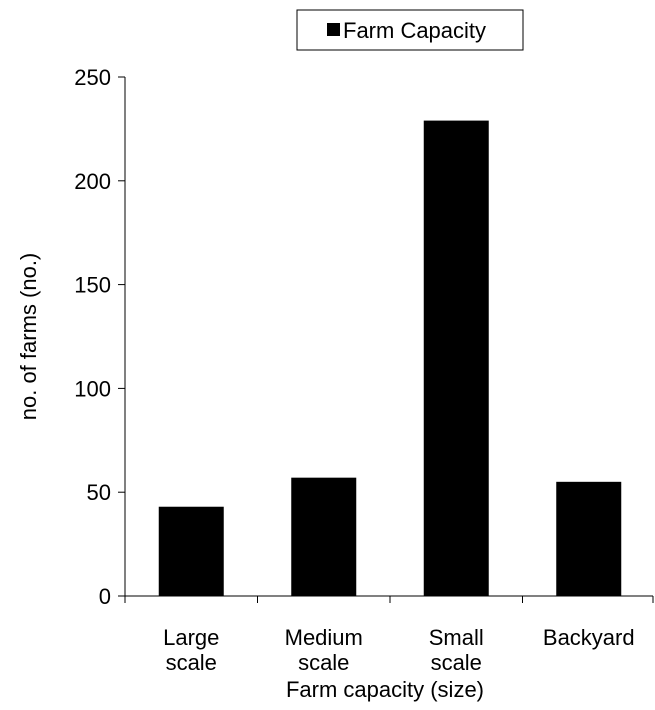 This screenshot has height=710, width=655. What do you see at coordinates (105, 596) in the screenshot?
I see `y-tick-label: 0` at bounding box center [105, 596].